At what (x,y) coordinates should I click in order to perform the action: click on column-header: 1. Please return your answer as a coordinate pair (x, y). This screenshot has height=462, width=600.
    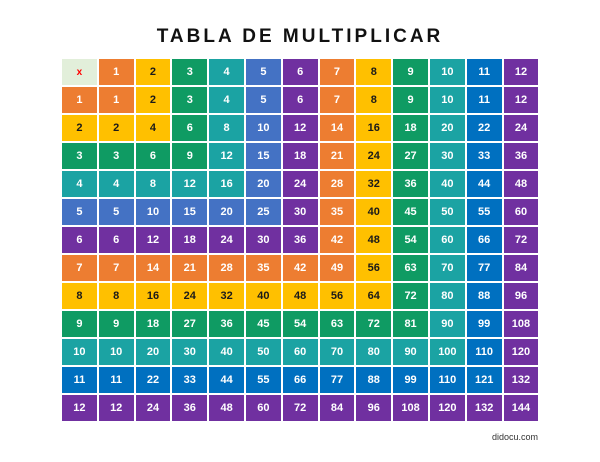
    Looking at the image, I should click on (116, 72).